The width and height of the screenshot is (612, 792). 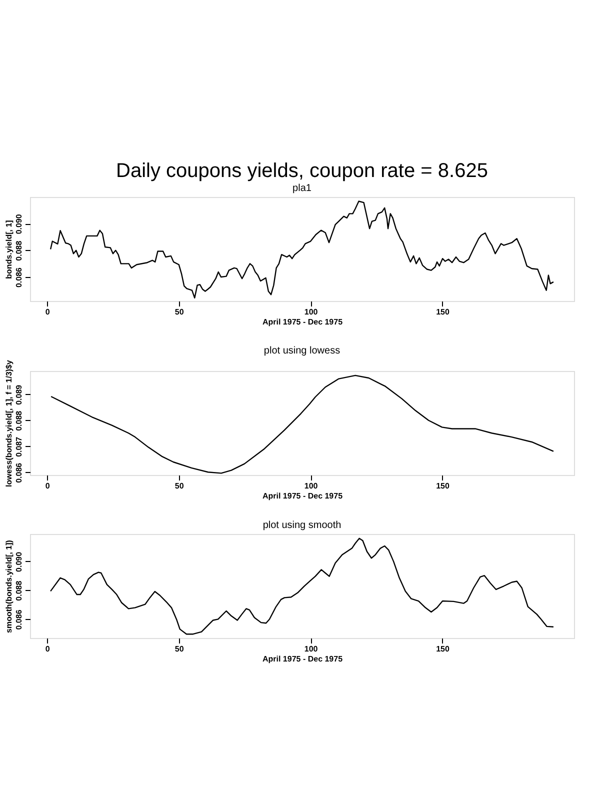 What do you see at coordinates (302, 171) in the screenshot?
I see `chart-title: Daily coupons yields, coupon rate = 8.625` at bounding box center [302, 171].